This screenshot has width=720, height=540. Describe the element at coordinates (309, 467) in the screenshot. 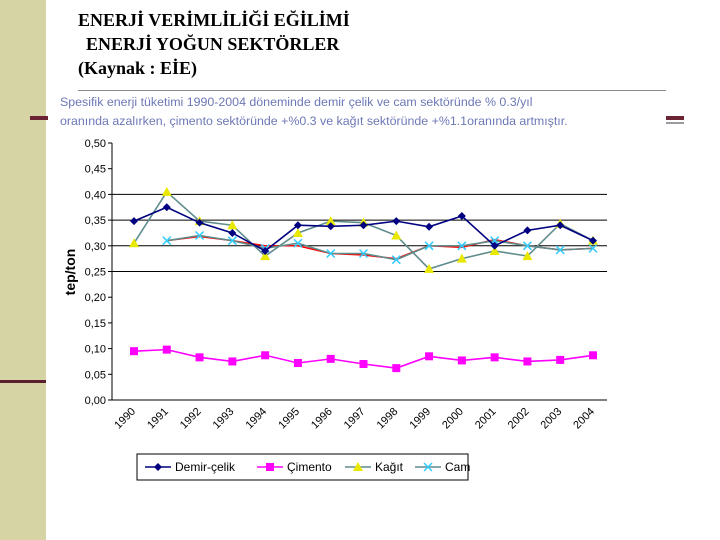

I see `legend-label--imento: Çimento` at that location.